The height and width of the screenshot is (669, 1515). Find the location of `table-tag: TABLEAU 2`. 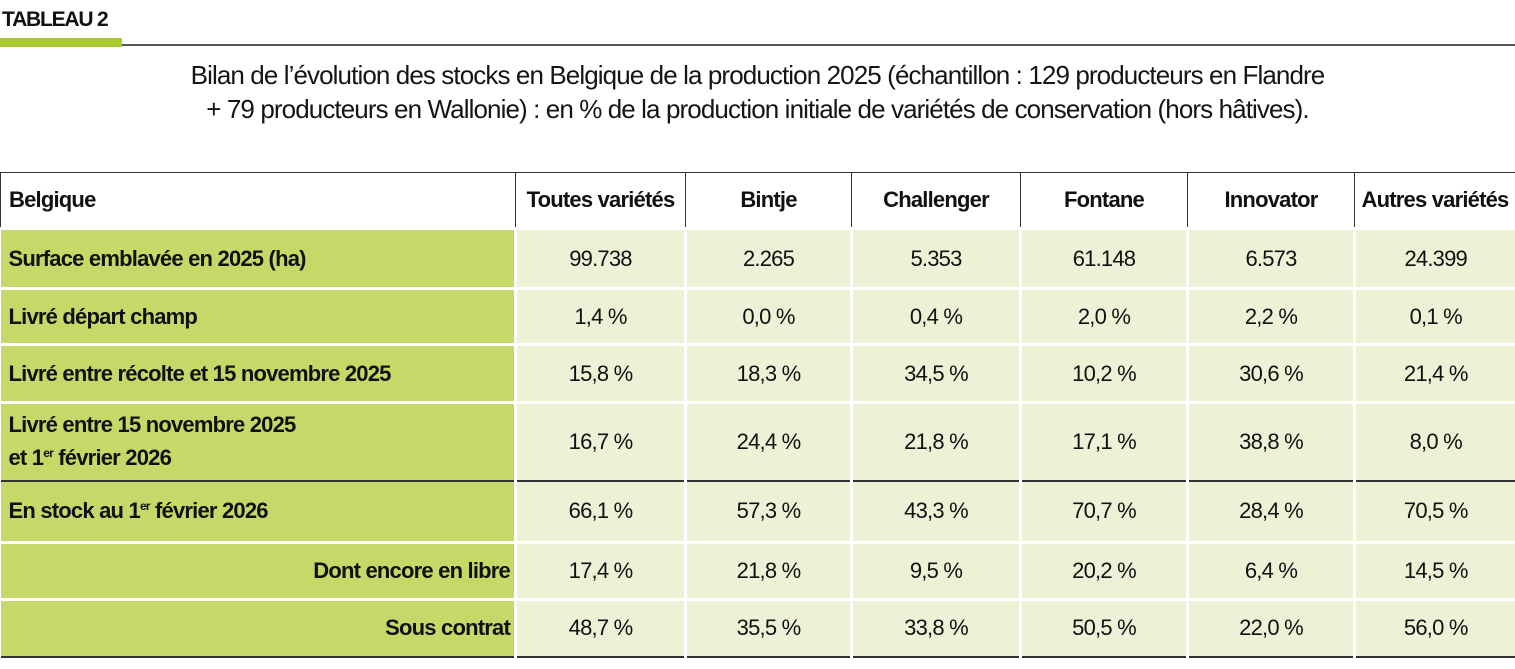

table-tag: TABLEAU 2 is located at coordinates (55, 19).